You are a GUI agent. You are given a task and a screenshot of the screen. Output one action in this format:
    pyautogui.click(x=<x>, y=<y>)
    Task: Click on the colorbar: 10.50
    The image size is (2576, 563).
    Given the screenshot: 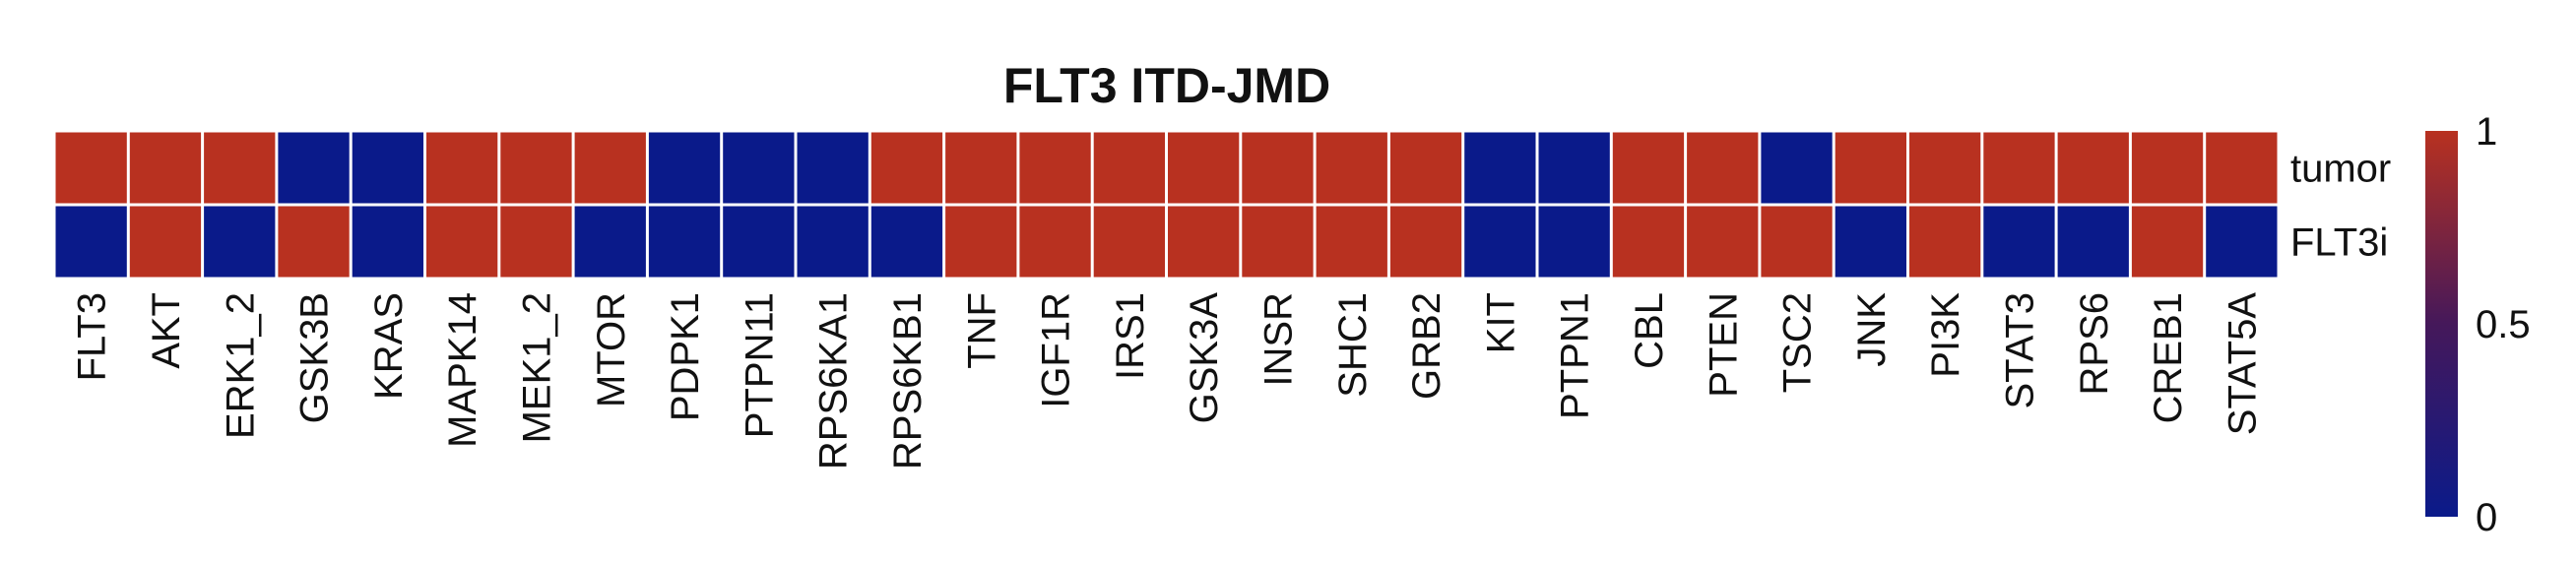 What is the action you would take?
    pyautogui.click(x=2478, y=324)
    